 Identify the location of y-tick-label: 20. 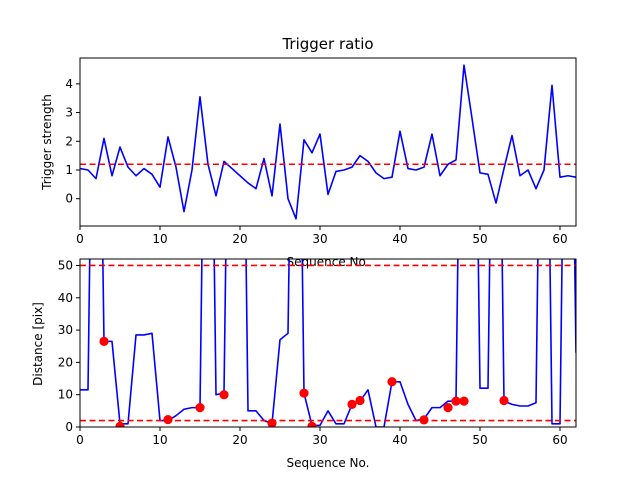
(65, 362).